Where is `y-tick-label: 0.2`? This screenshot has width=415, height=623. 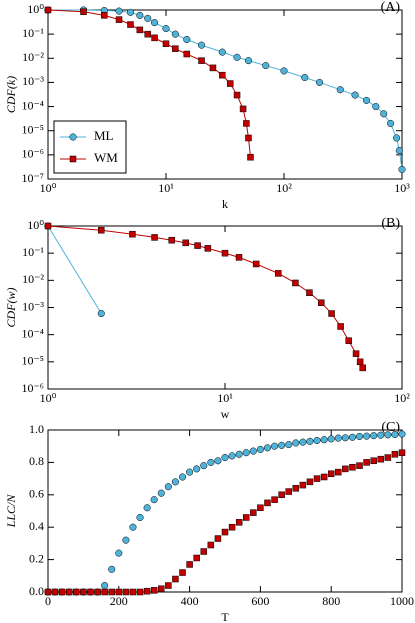 y-tick-label: 0.2 is located at coordinates (36, 558).